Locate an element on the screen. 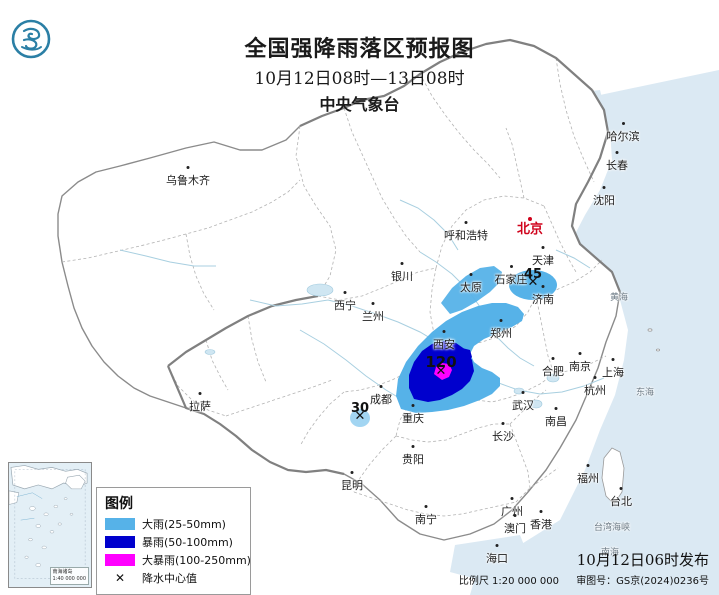 The width and height of the screenshot is (719, 595). city-name: 贵阳 is located at coordinates (413, 459).